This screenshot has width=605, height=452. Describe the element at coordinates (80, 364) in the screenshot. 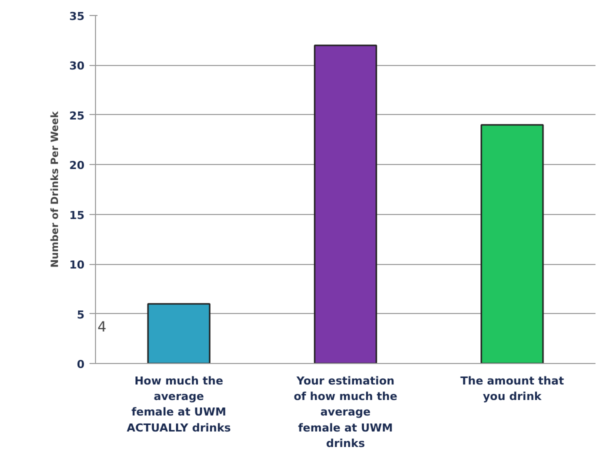

I see `y-tick-label: 0` at that location.